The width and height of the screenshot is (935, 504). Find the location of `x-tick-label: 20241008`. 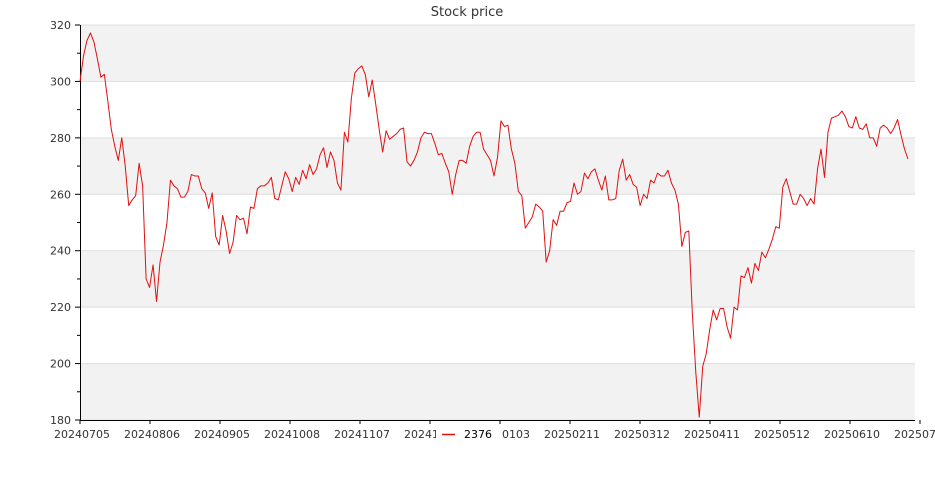

x-tick-label: 20241008 is located at coordinates (292, 434).